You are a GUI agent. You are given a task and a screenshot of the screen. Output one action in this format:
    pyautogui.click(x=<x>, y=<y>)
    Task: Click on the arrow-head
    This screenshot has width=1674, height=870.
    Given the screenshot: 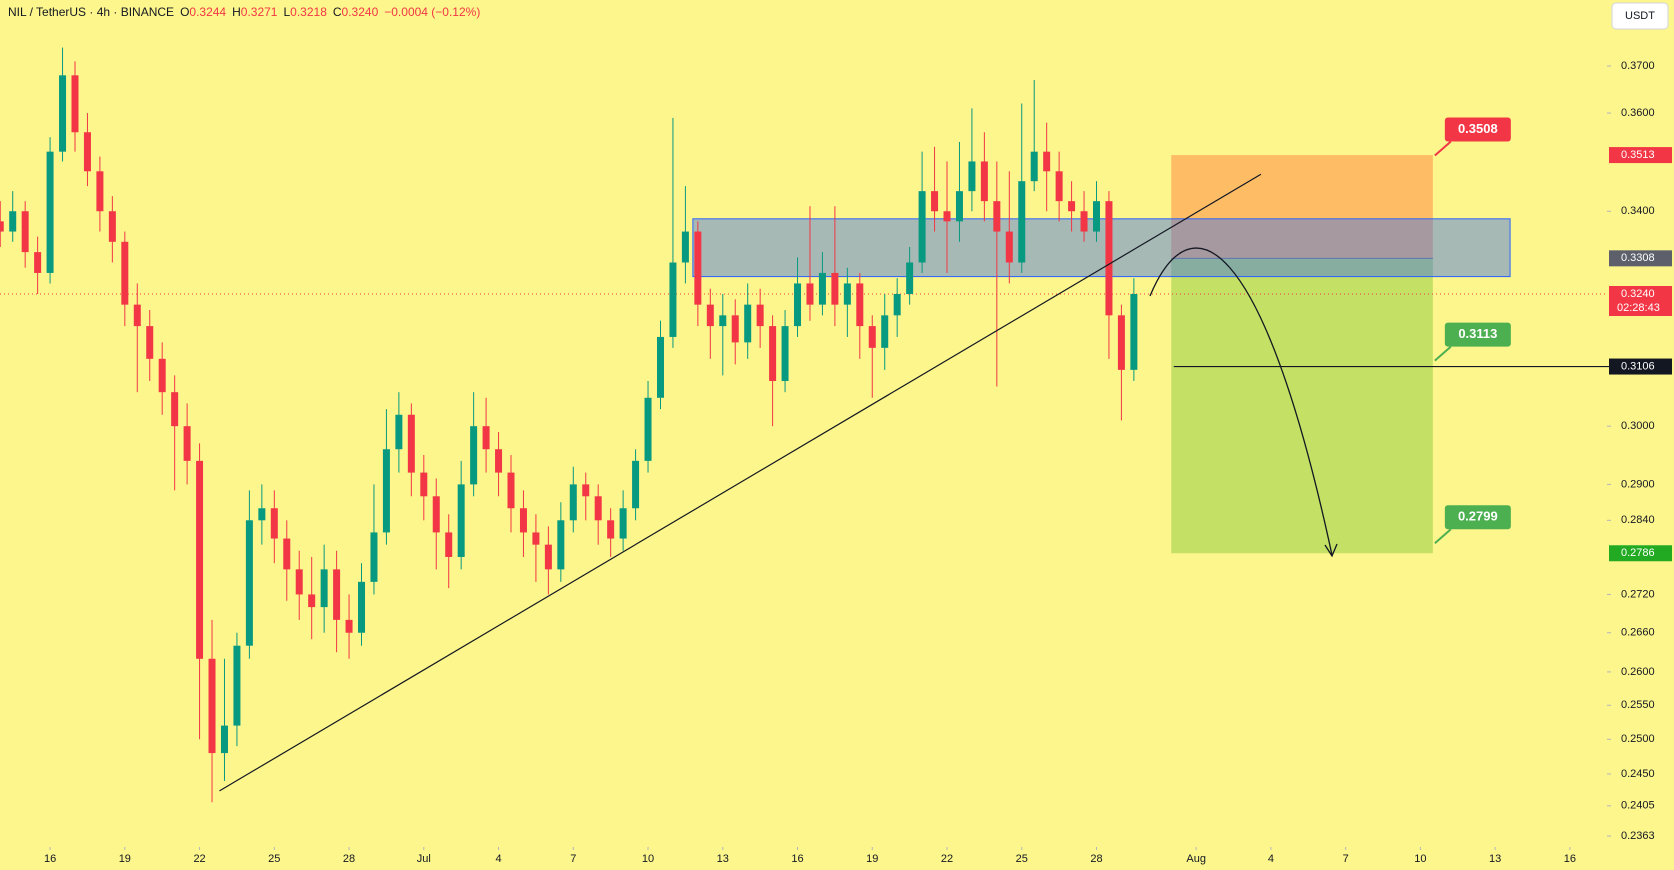 What is the action you would take?
    pyautogui.click(x=1331, y=550)
    